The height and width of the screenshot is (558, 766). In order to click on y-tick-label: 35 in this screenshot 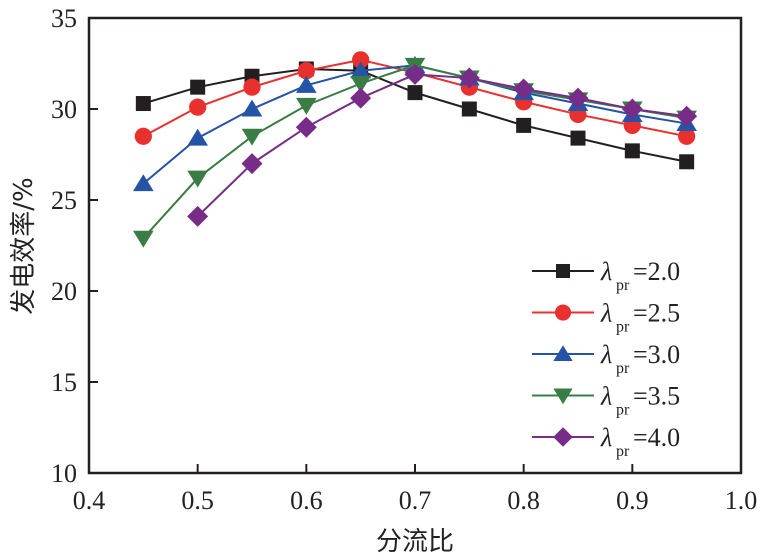, I will do `click(64, 18)`.